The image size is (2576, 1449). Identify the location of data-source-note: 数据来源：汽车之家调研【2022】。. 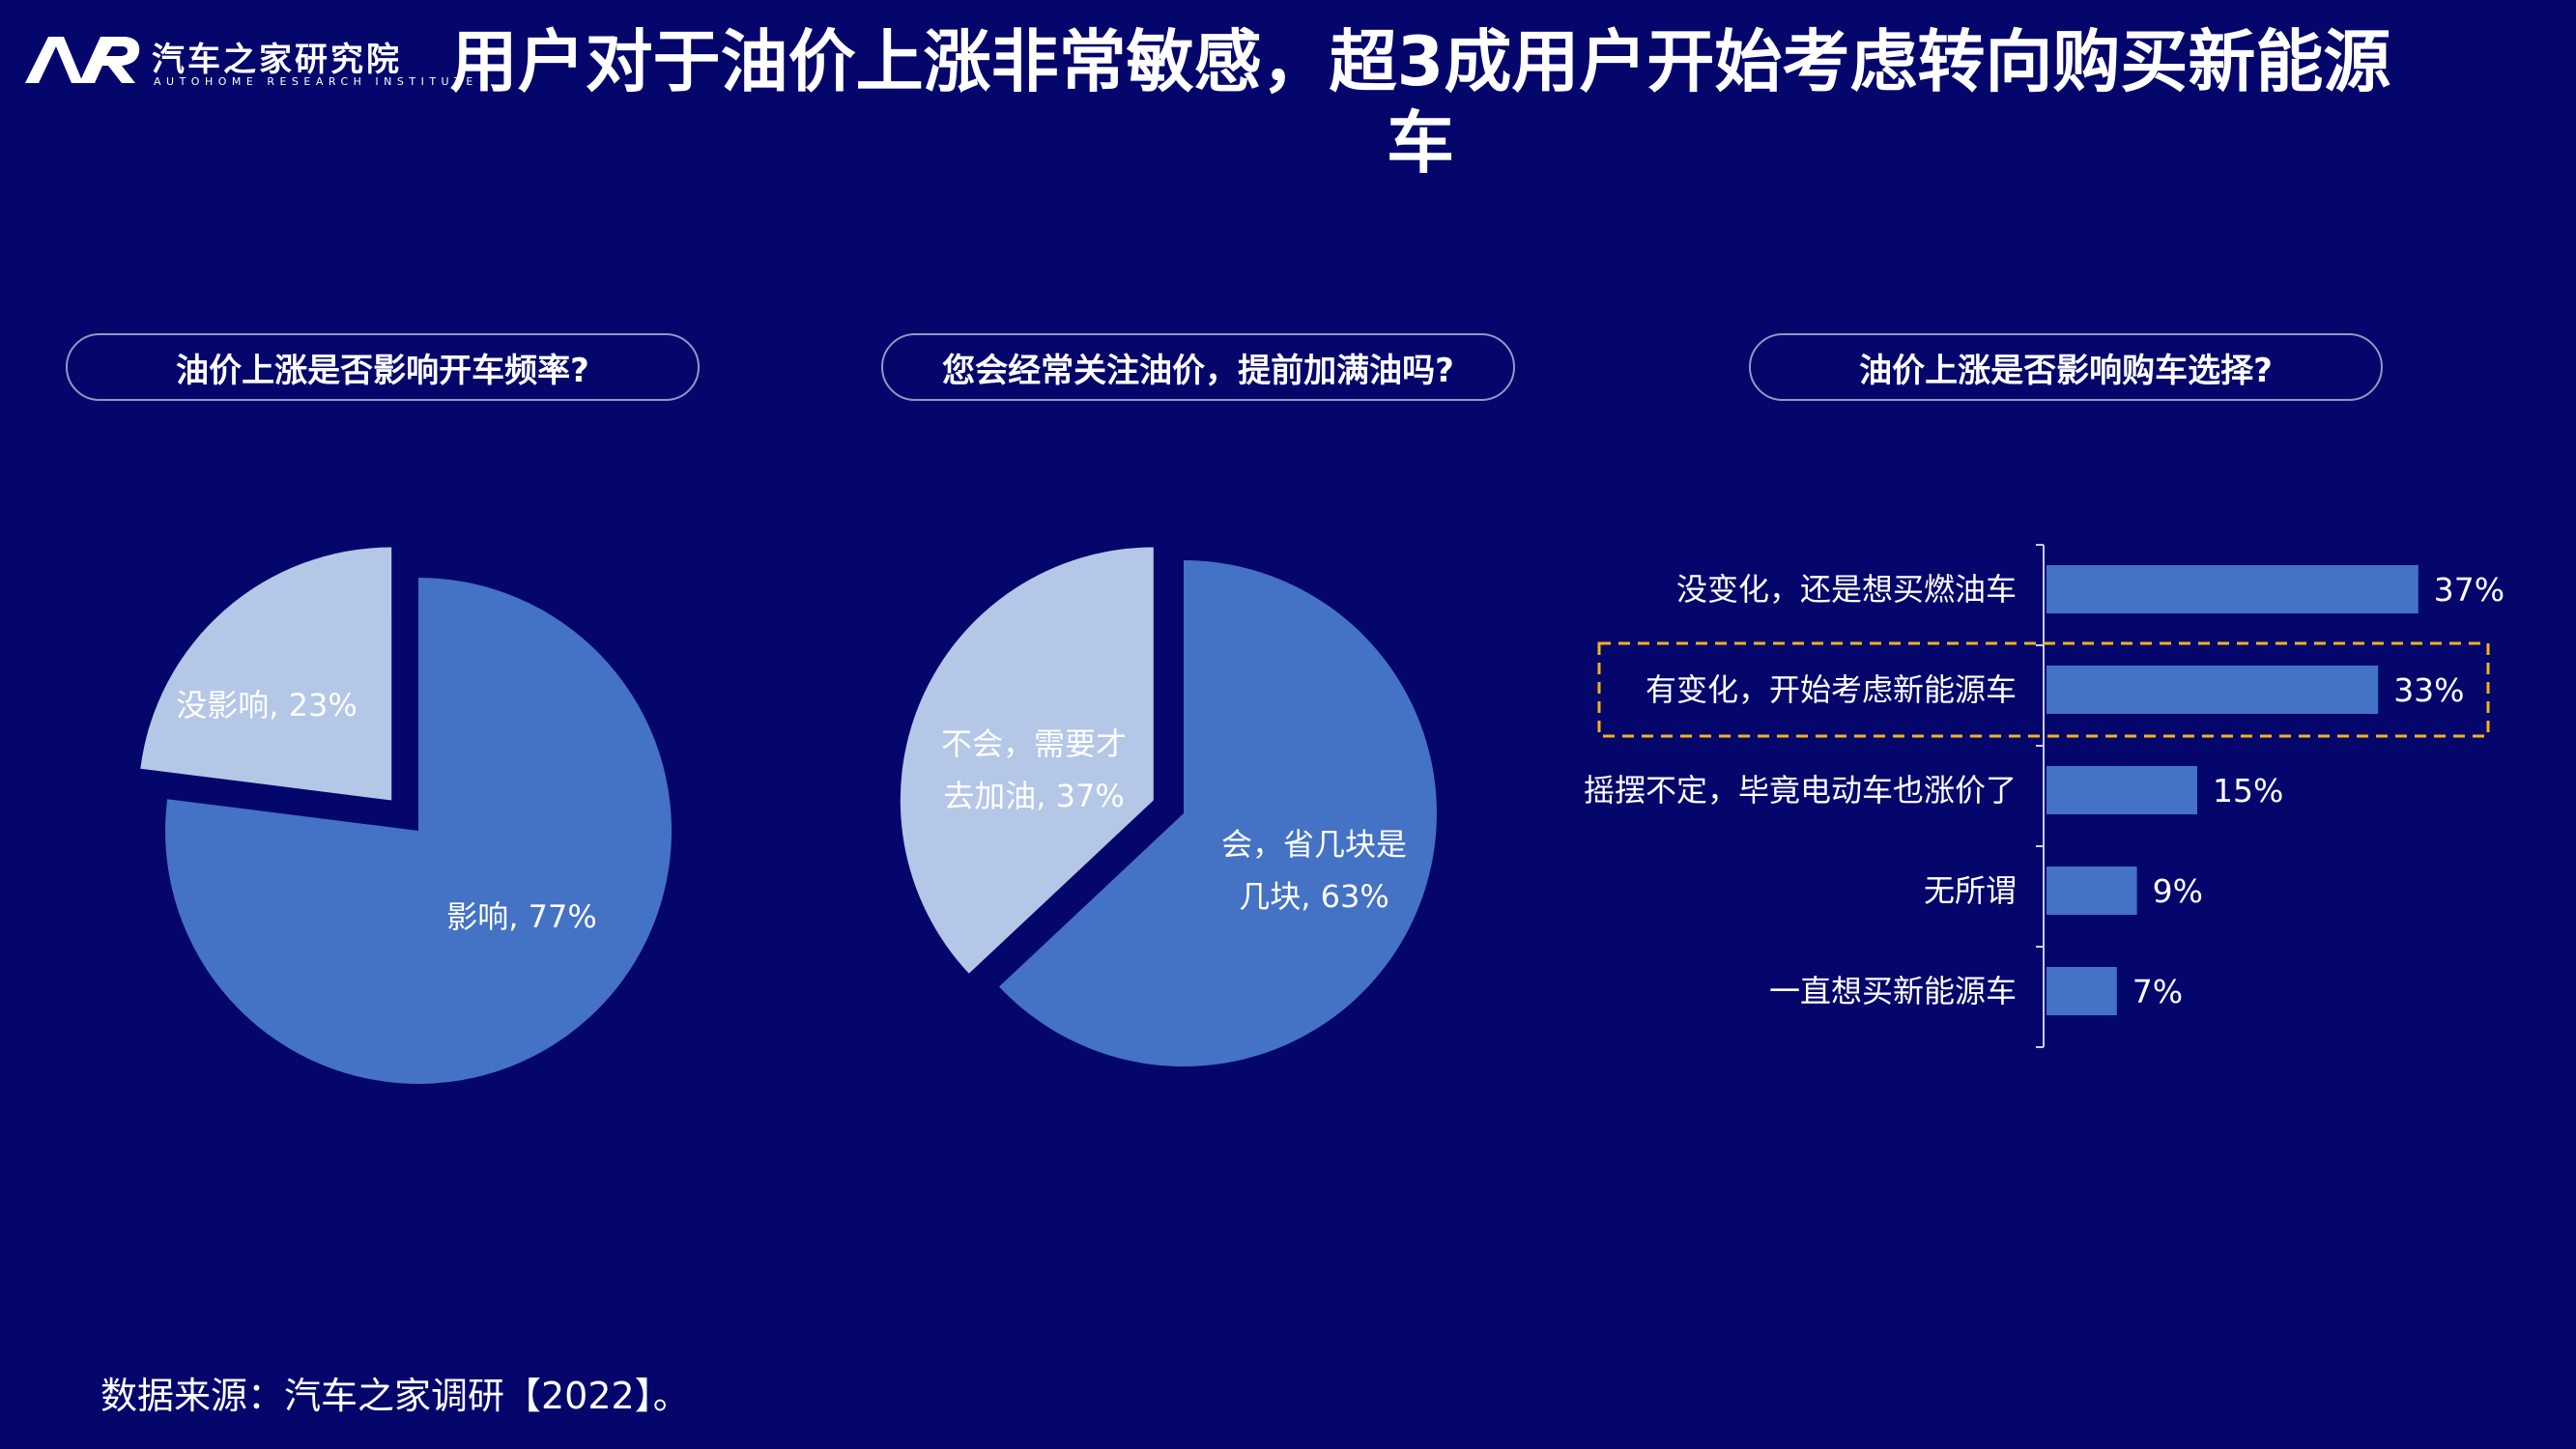
(395, 1396).